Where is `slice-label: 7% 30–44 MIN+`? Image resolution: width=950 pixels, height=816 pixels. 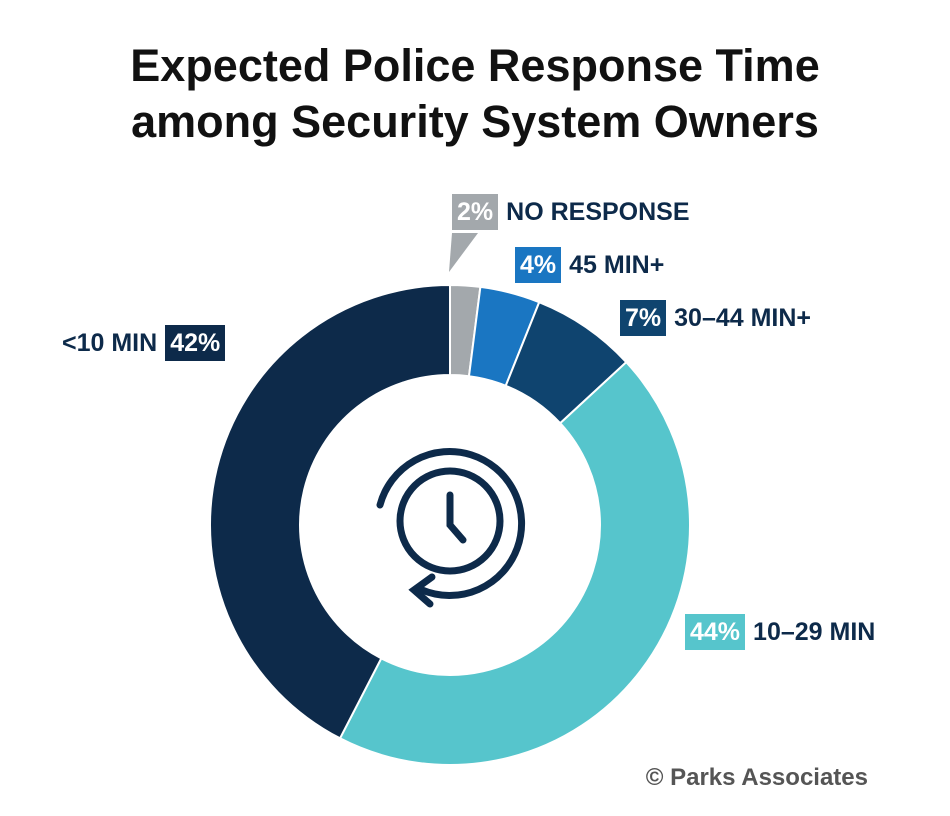 slice-label: 7% 30–44 MIN+ is located at coordinates (719, 318).